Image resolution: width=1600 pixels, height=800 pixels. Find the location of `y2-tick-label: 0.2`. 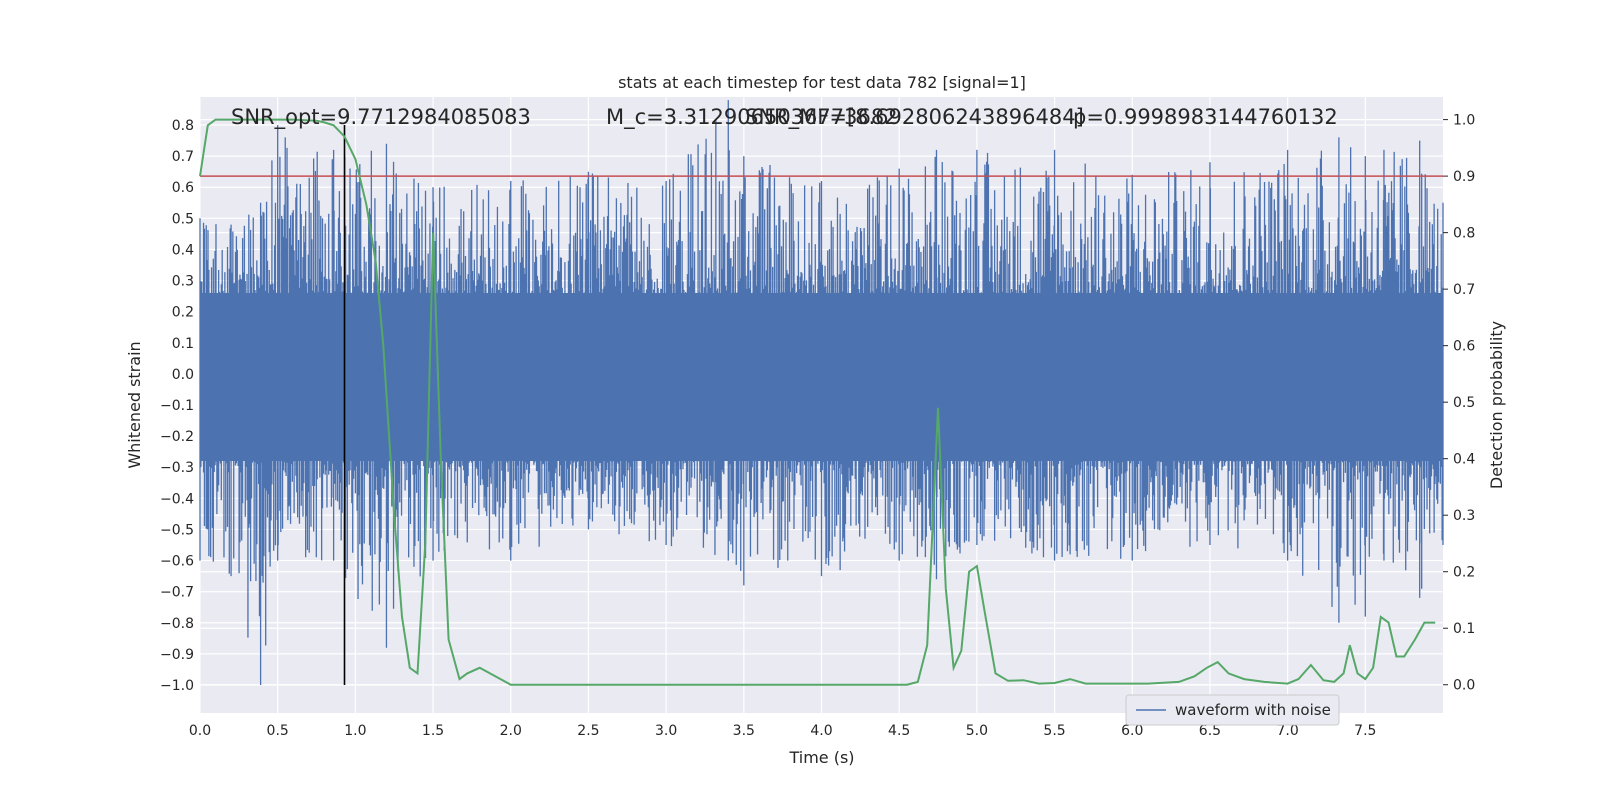

y2-tick-label: 0.2 is located at coordinates (1464, 573).